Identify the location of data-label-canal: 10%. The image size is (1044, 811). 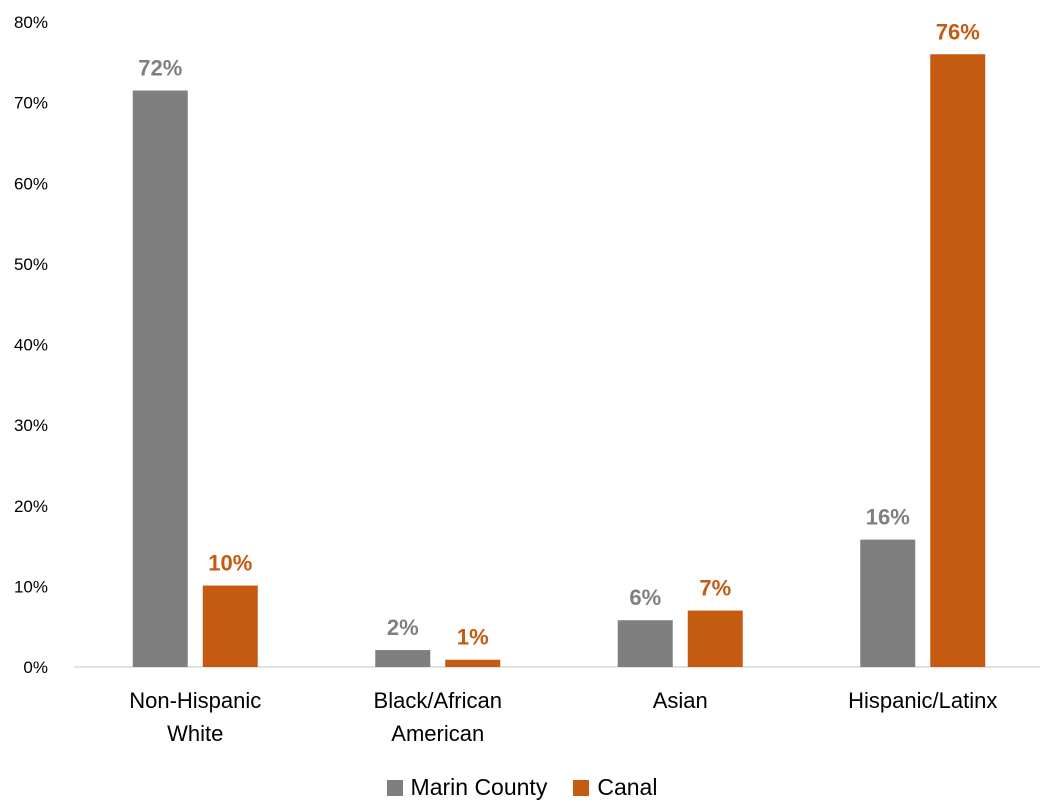
(230, 563).